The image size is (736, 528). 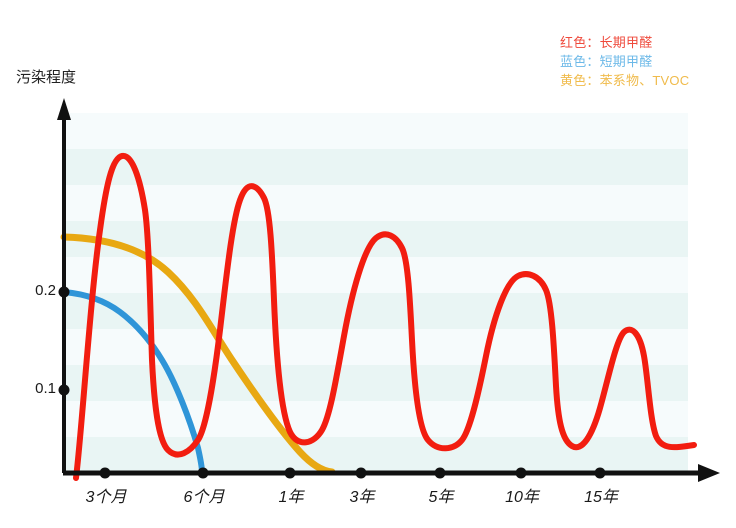 I want to click on legend-item-red: 红色：长期甲醛, so click(x=606, y=42).